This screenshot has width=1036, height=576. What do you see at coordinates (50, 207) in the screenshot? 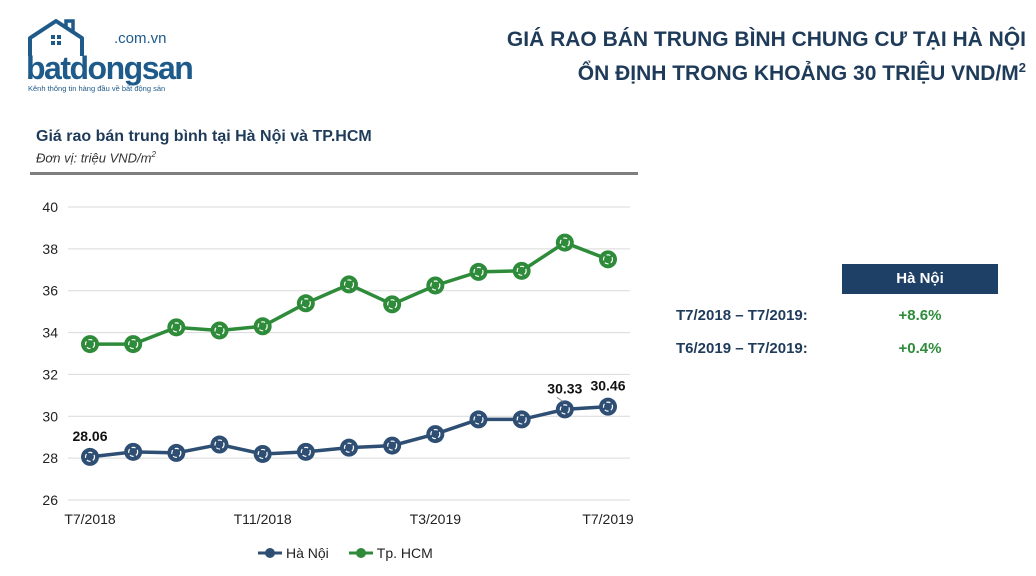
I see `y-tick-label: 40` at bounding box center [50, 207].